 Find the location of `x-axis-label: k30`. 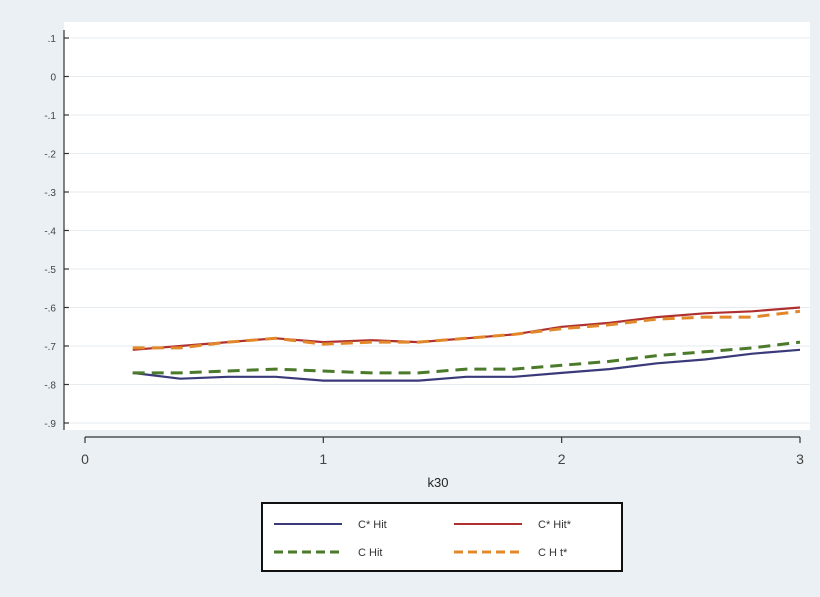

x-axis-label: k30 is located at coordinates (438, 482).